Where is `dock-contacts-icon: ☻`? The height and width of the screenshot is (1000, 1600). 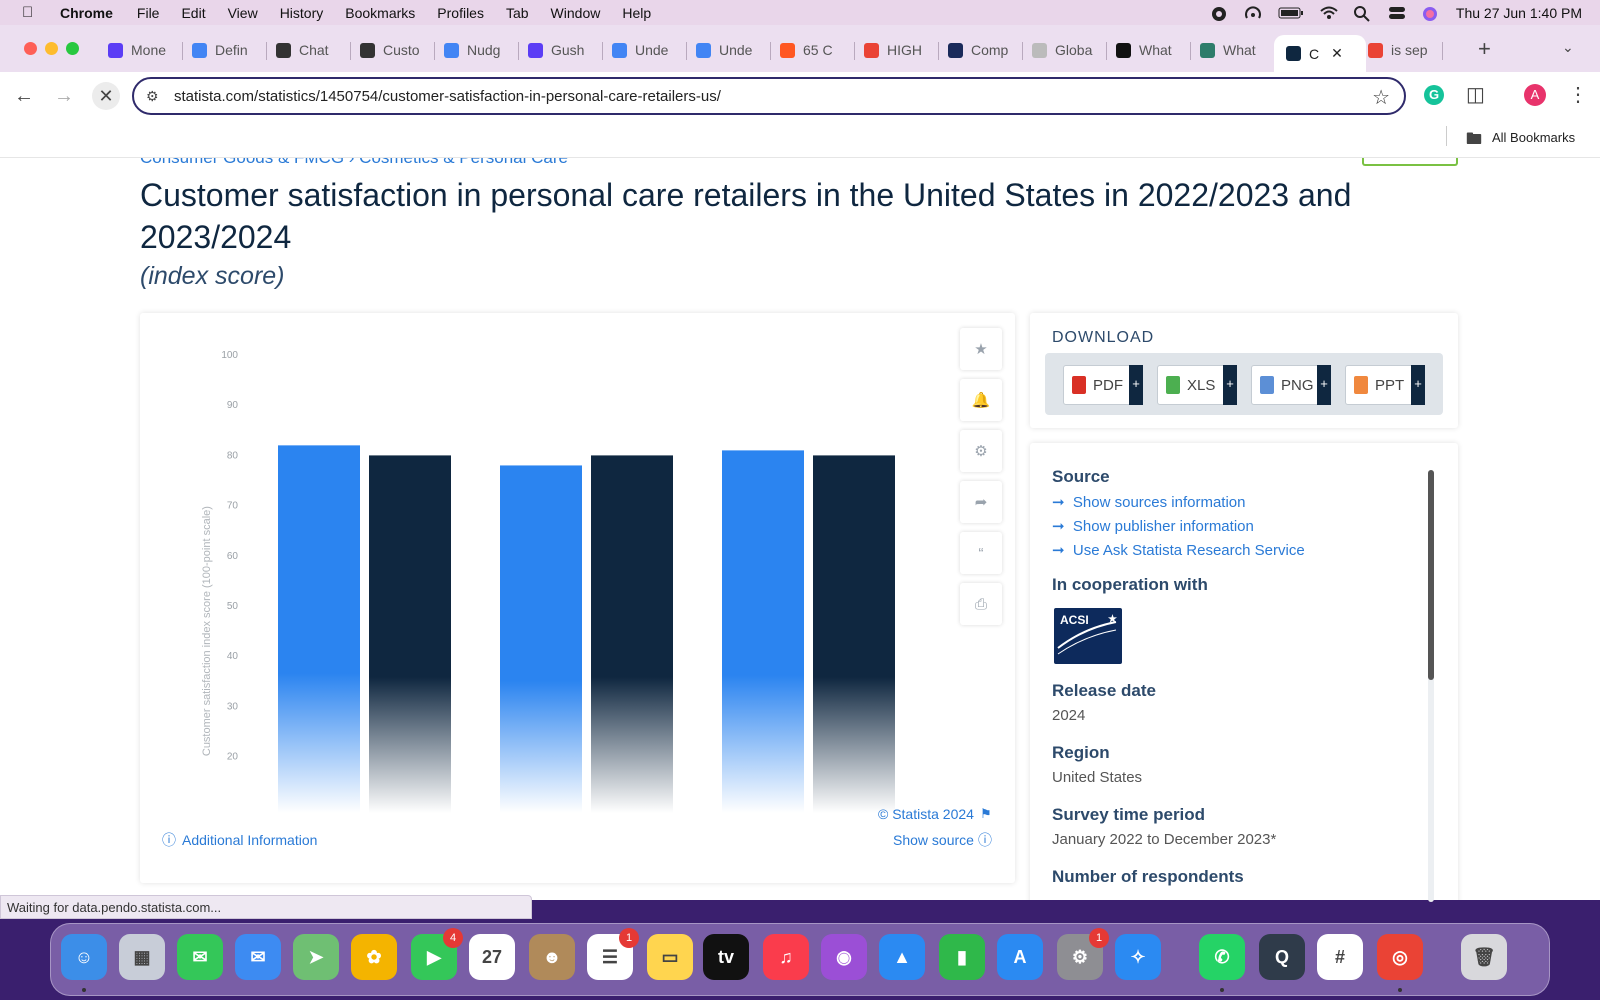 dock-contacts-icon: ☻ is located at coordinates (552, 957).